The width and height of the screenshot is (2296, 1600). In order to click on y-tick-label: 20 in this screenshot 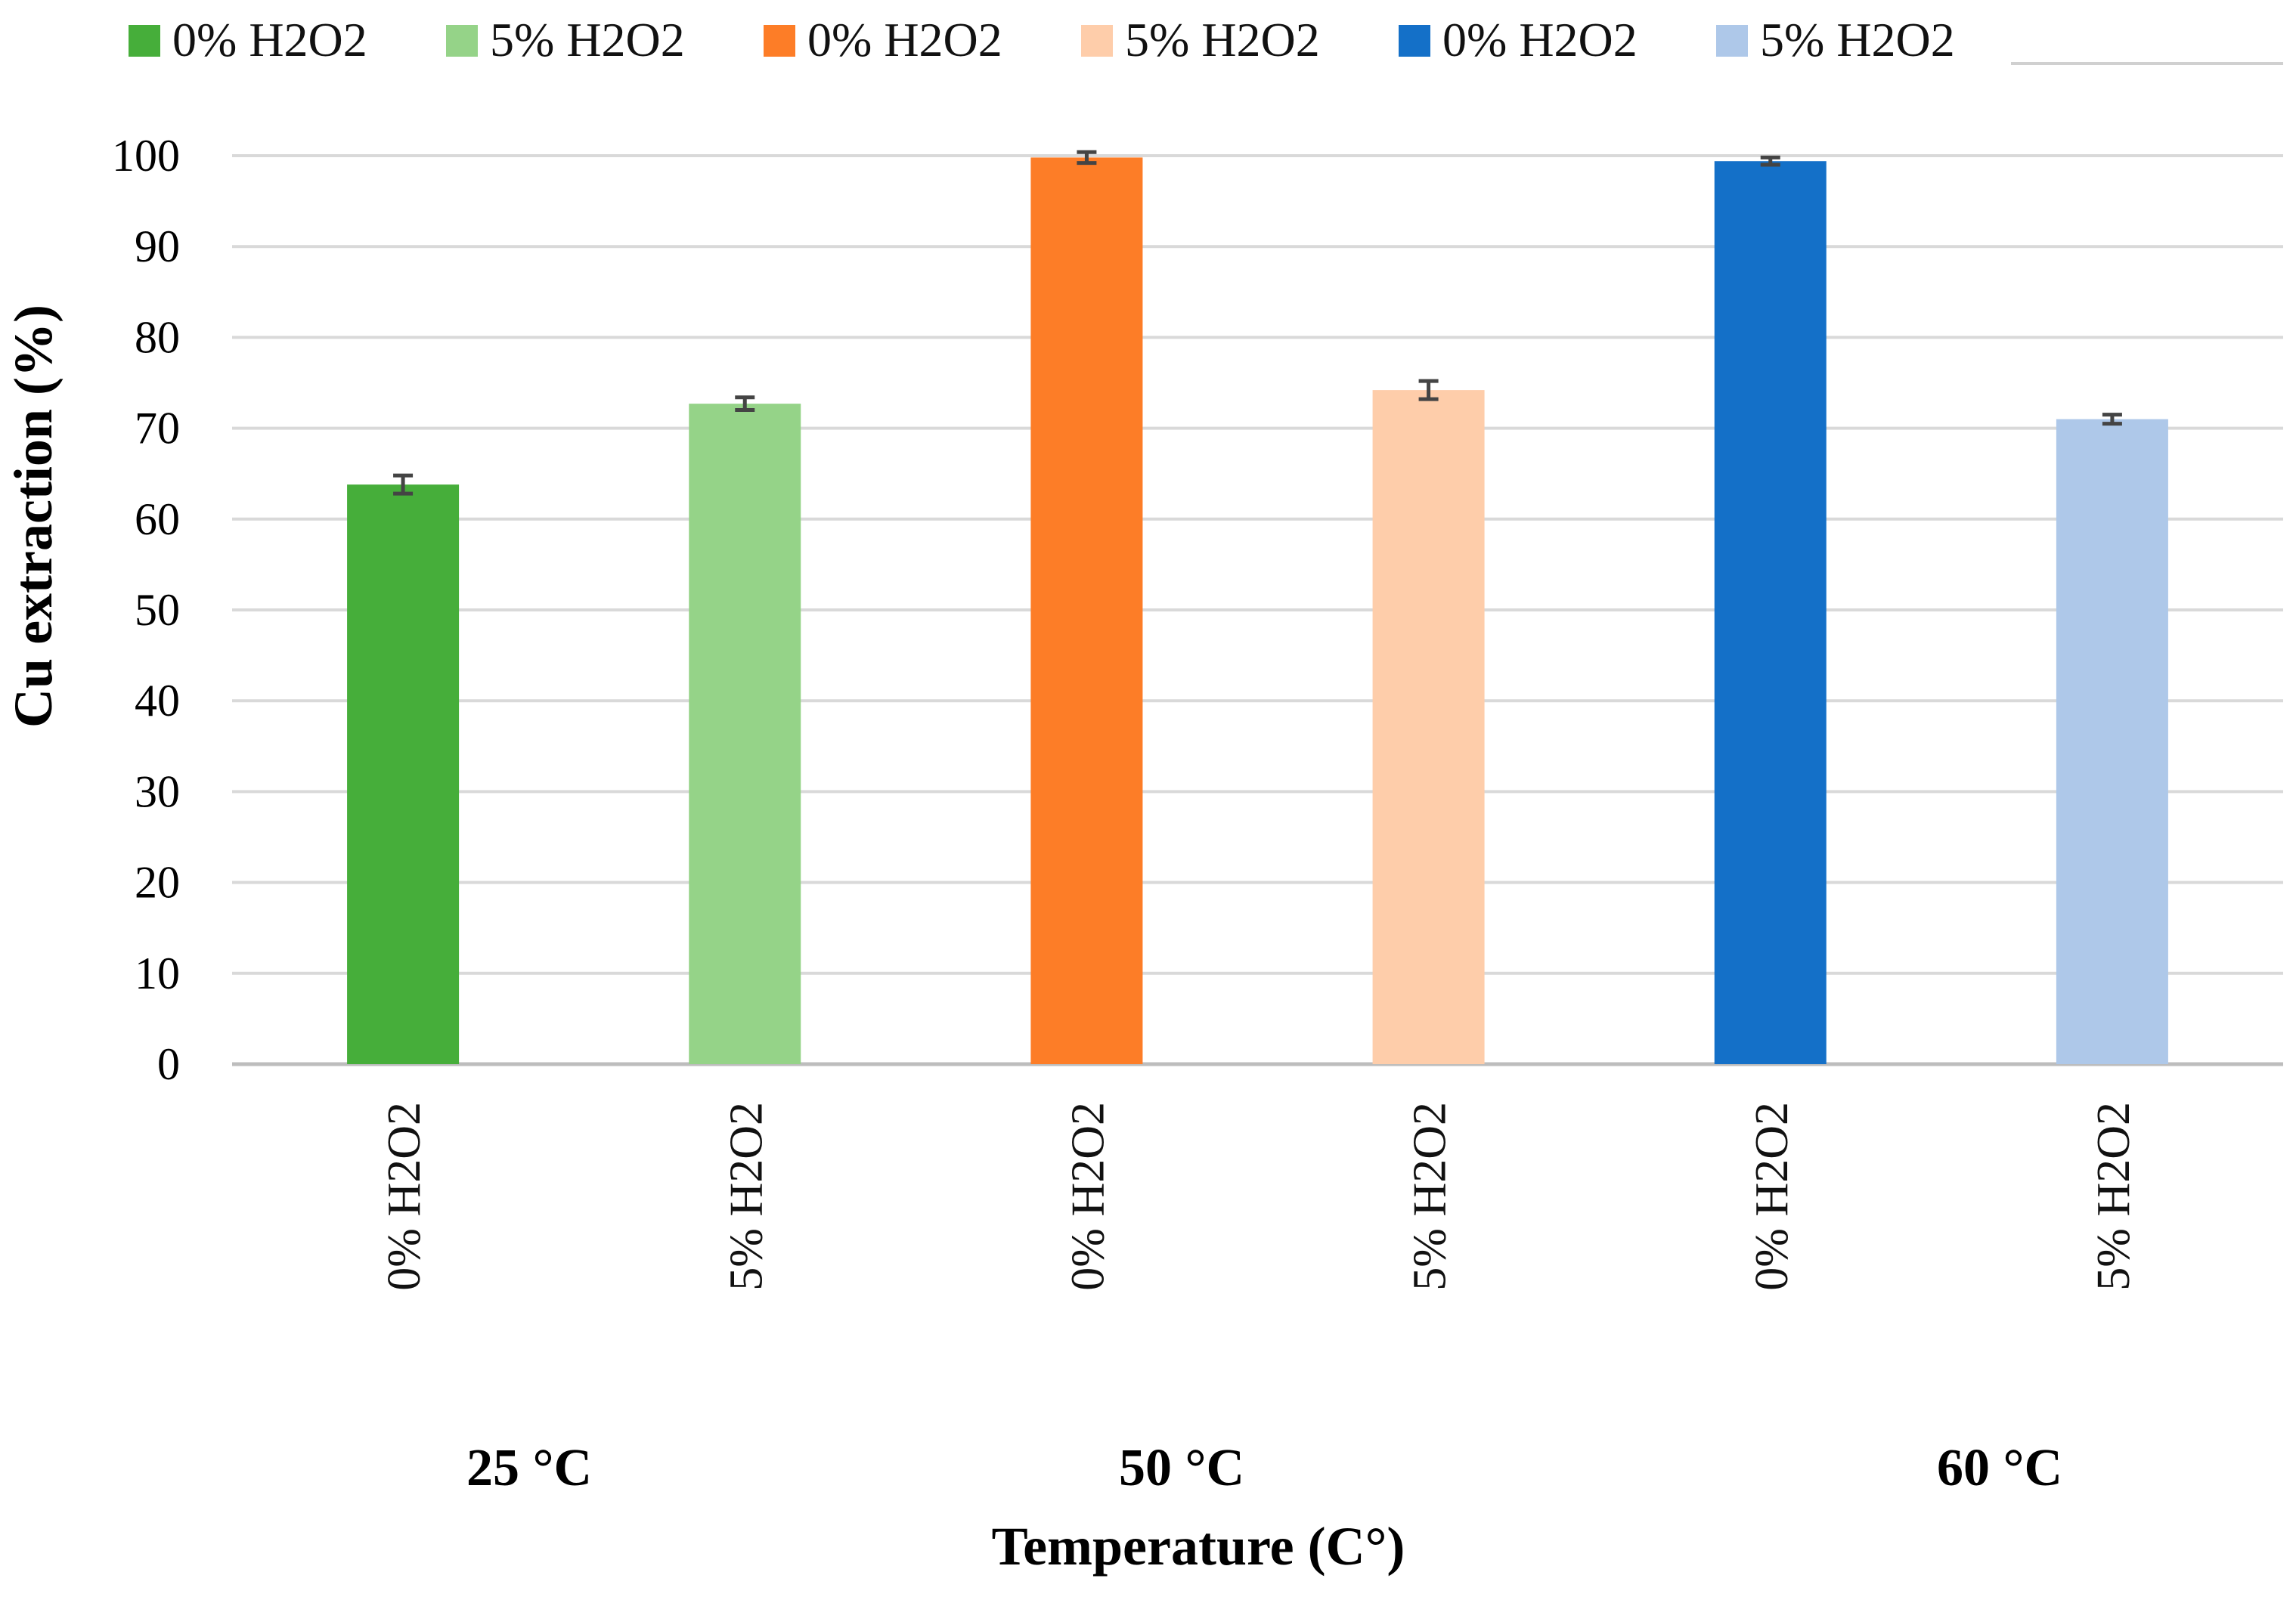, I will do `click(157, 883)`.